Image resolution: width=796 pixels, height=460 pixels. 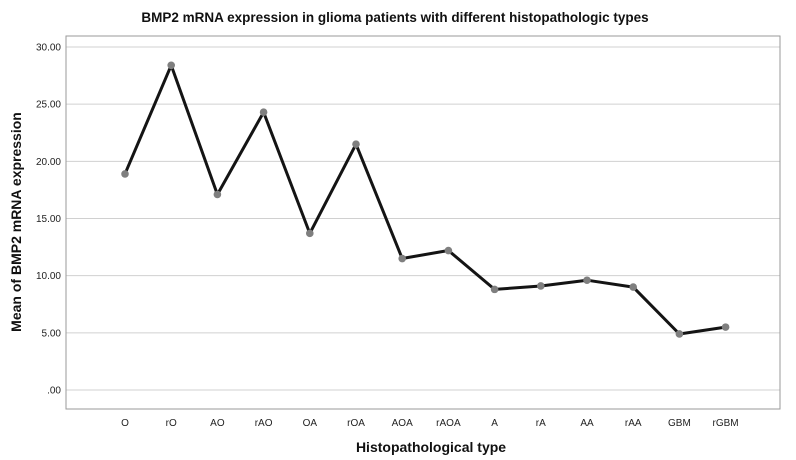 I want to click on x-tick-label: rO, so click(x=171, y=423).